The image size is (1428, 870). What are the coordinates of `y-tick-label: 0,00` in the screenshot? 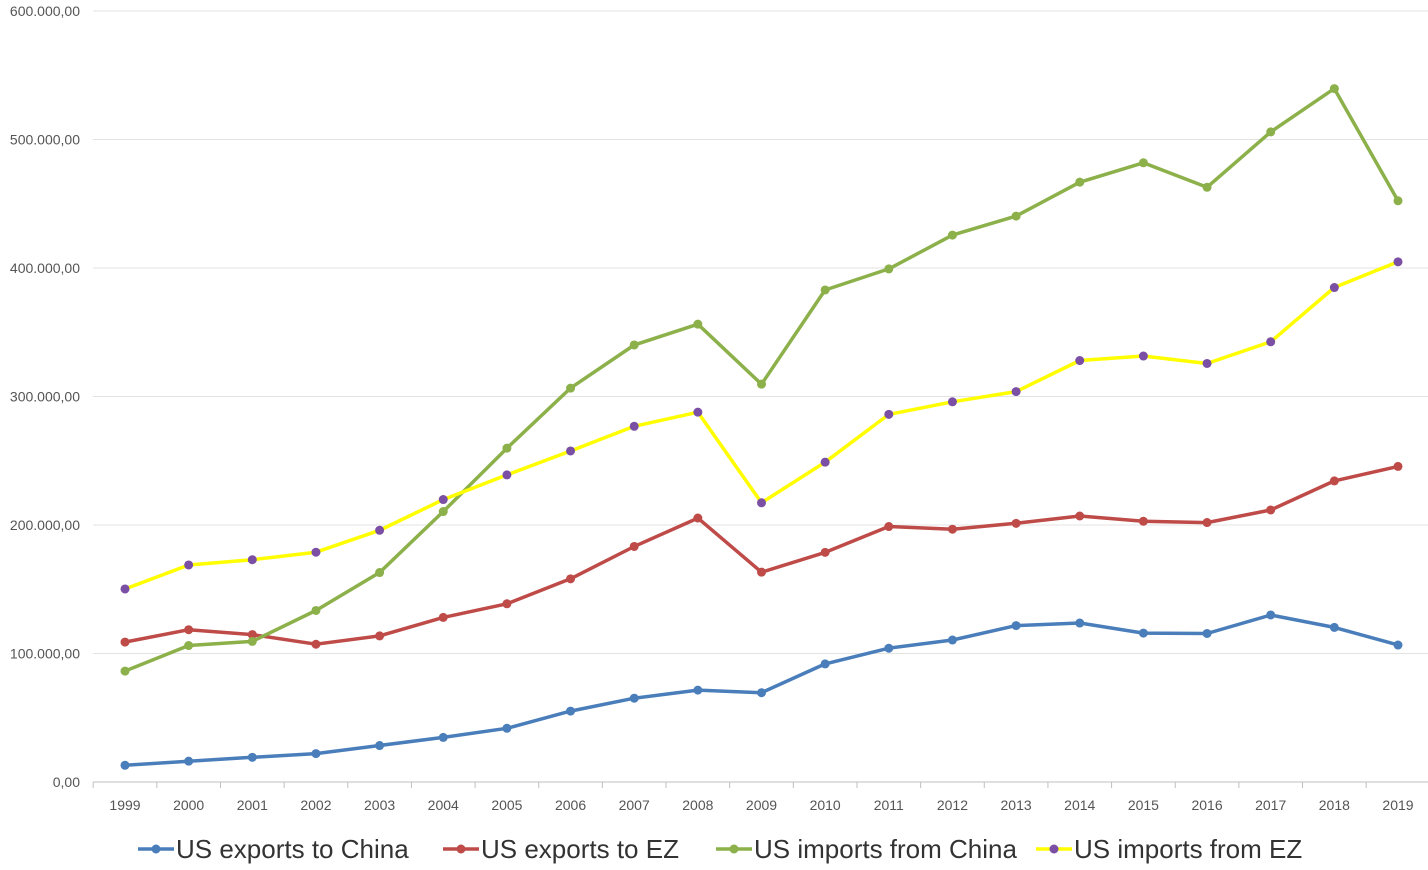 It's located at (66, 782).